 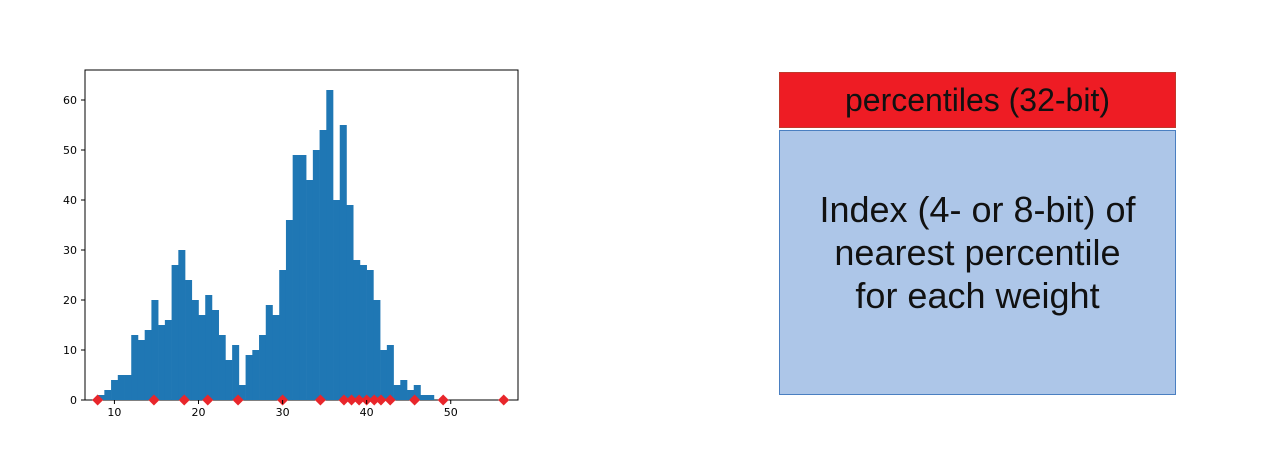 I want to click on x-tick-label: 20, so click(x=199, y=412).